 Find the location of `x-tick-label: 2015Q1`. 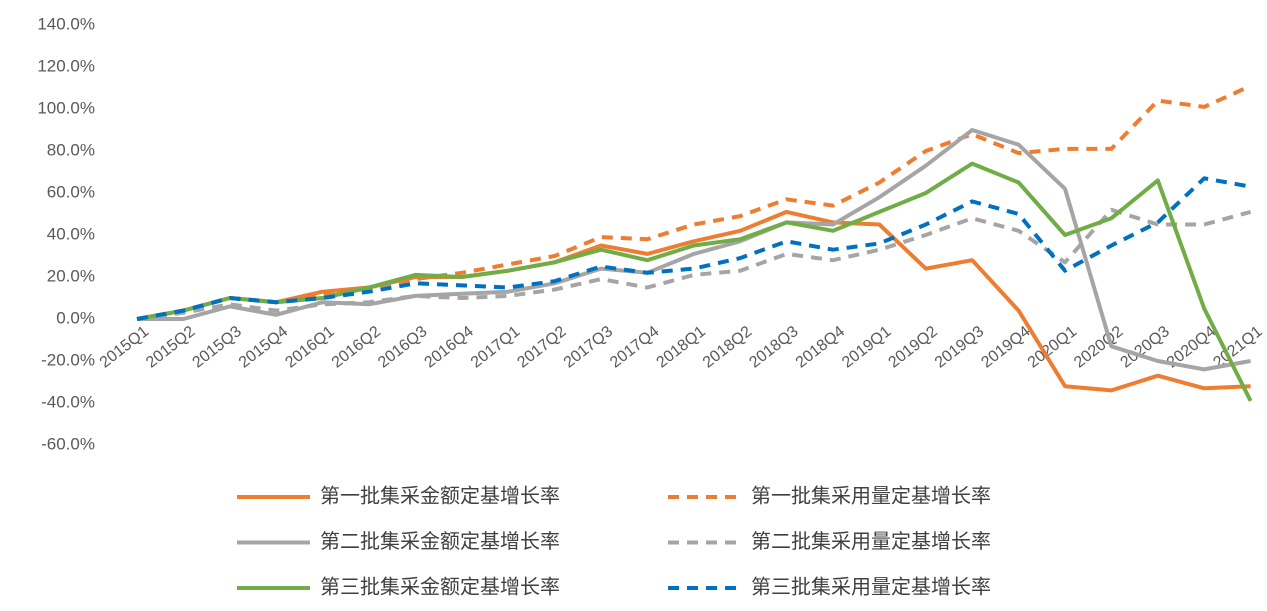

x-tick-label: 2015Q1 is located at coordinates (124, 347).